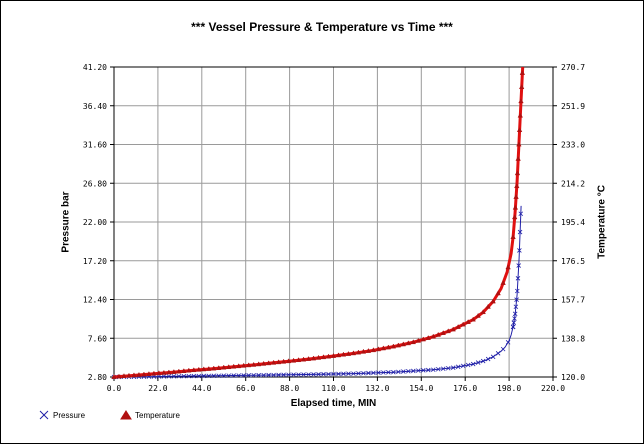  What do you see at coordinates (573, 183) in the screenshot?
I see `y2-tick-label: 214.2` at bounding box center [573, 183].